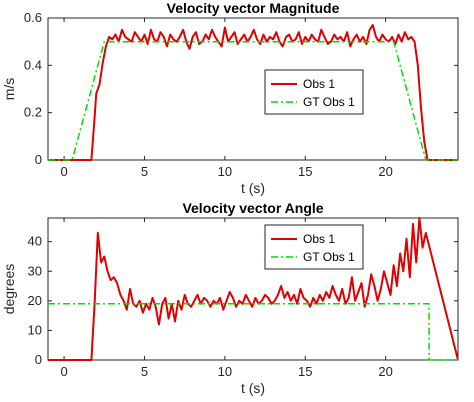 This screenshot has height=402, width=474. Describe the element at coordinates (35, 270) in the screenshot. I see `y-tick-label: 30` at that location.